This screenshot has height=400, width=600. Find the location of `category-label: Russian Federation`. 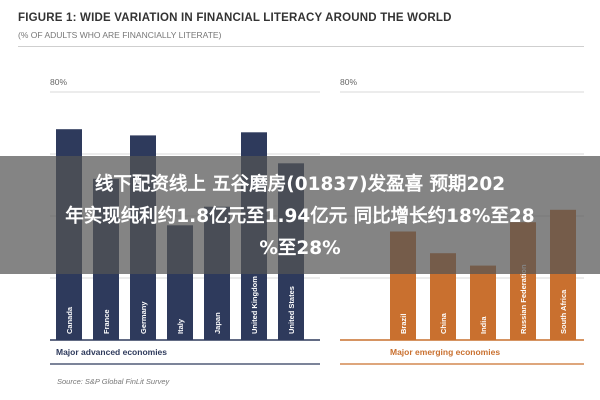

category-label: Russian Federation is located at coordinates (523, 299).